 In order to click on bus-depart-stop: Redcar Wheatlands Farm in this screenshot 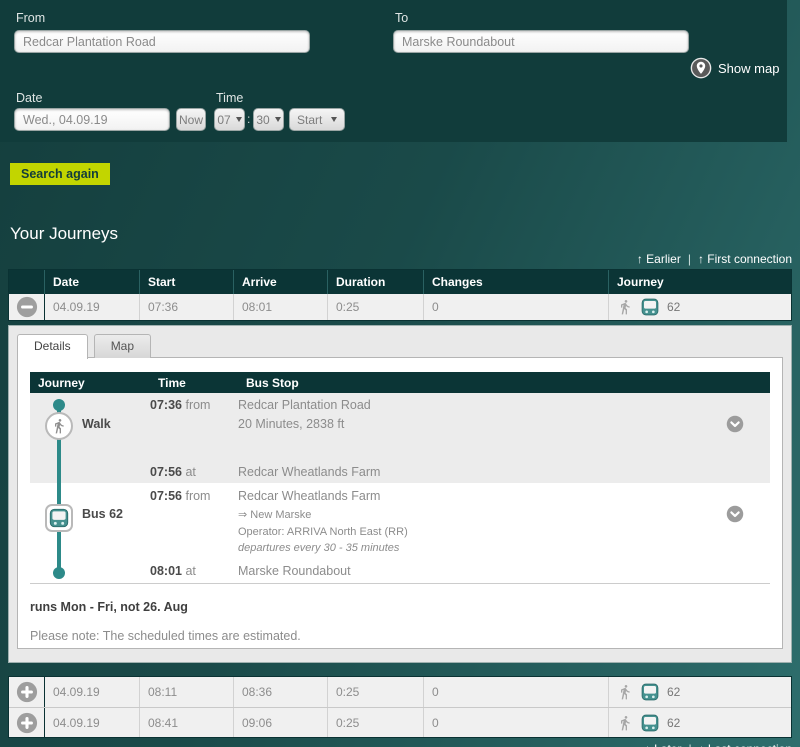, I will do `click(309, 496)`.